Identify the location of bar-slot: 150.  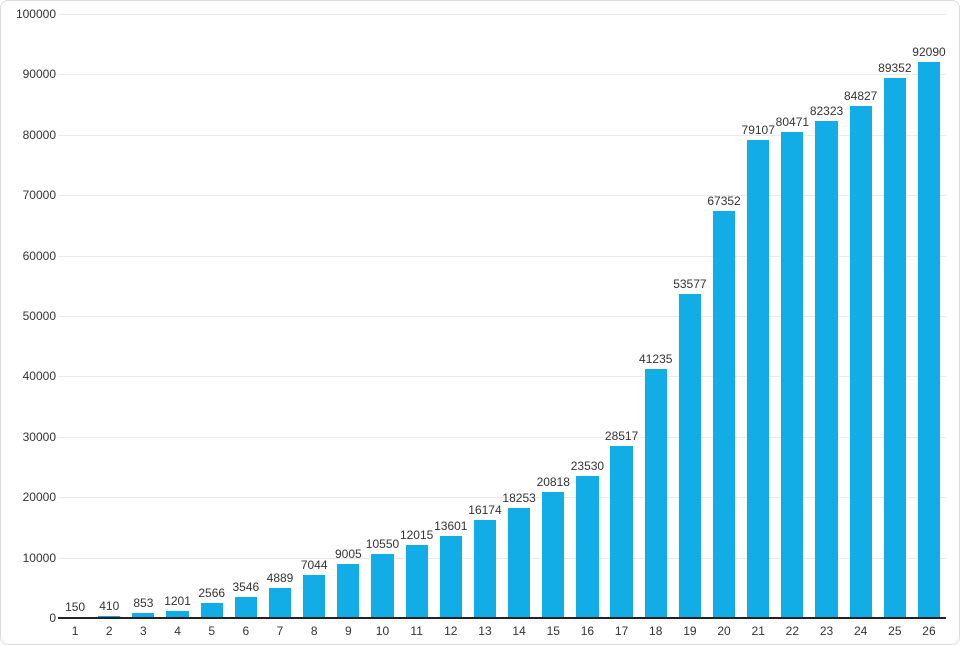
(75, 316).